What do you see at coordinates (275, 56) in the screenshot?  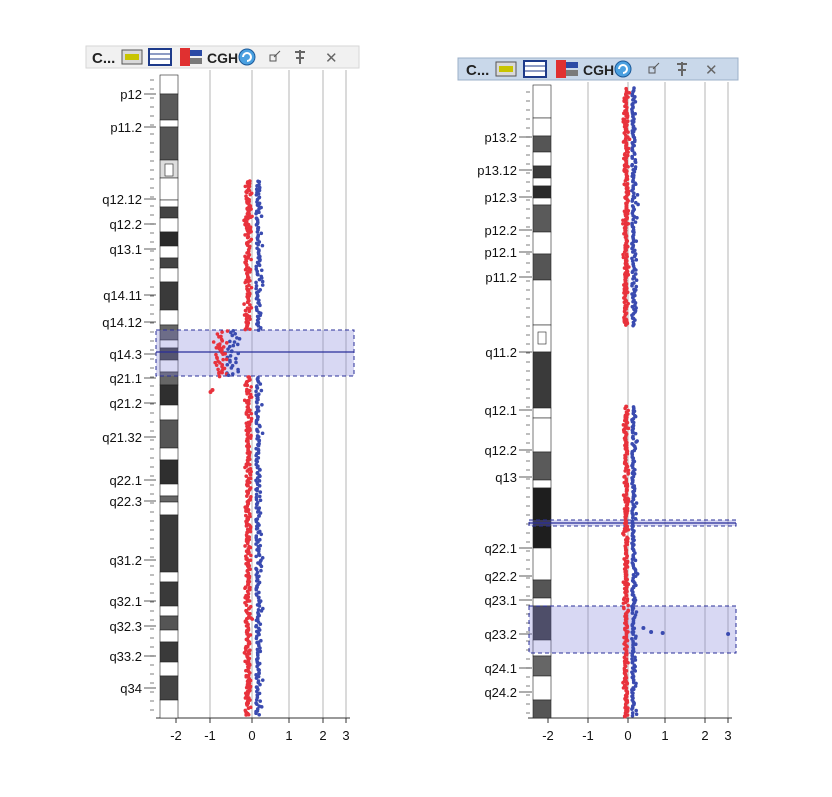 I see `expand-icon` at bounding box center [275, 56].